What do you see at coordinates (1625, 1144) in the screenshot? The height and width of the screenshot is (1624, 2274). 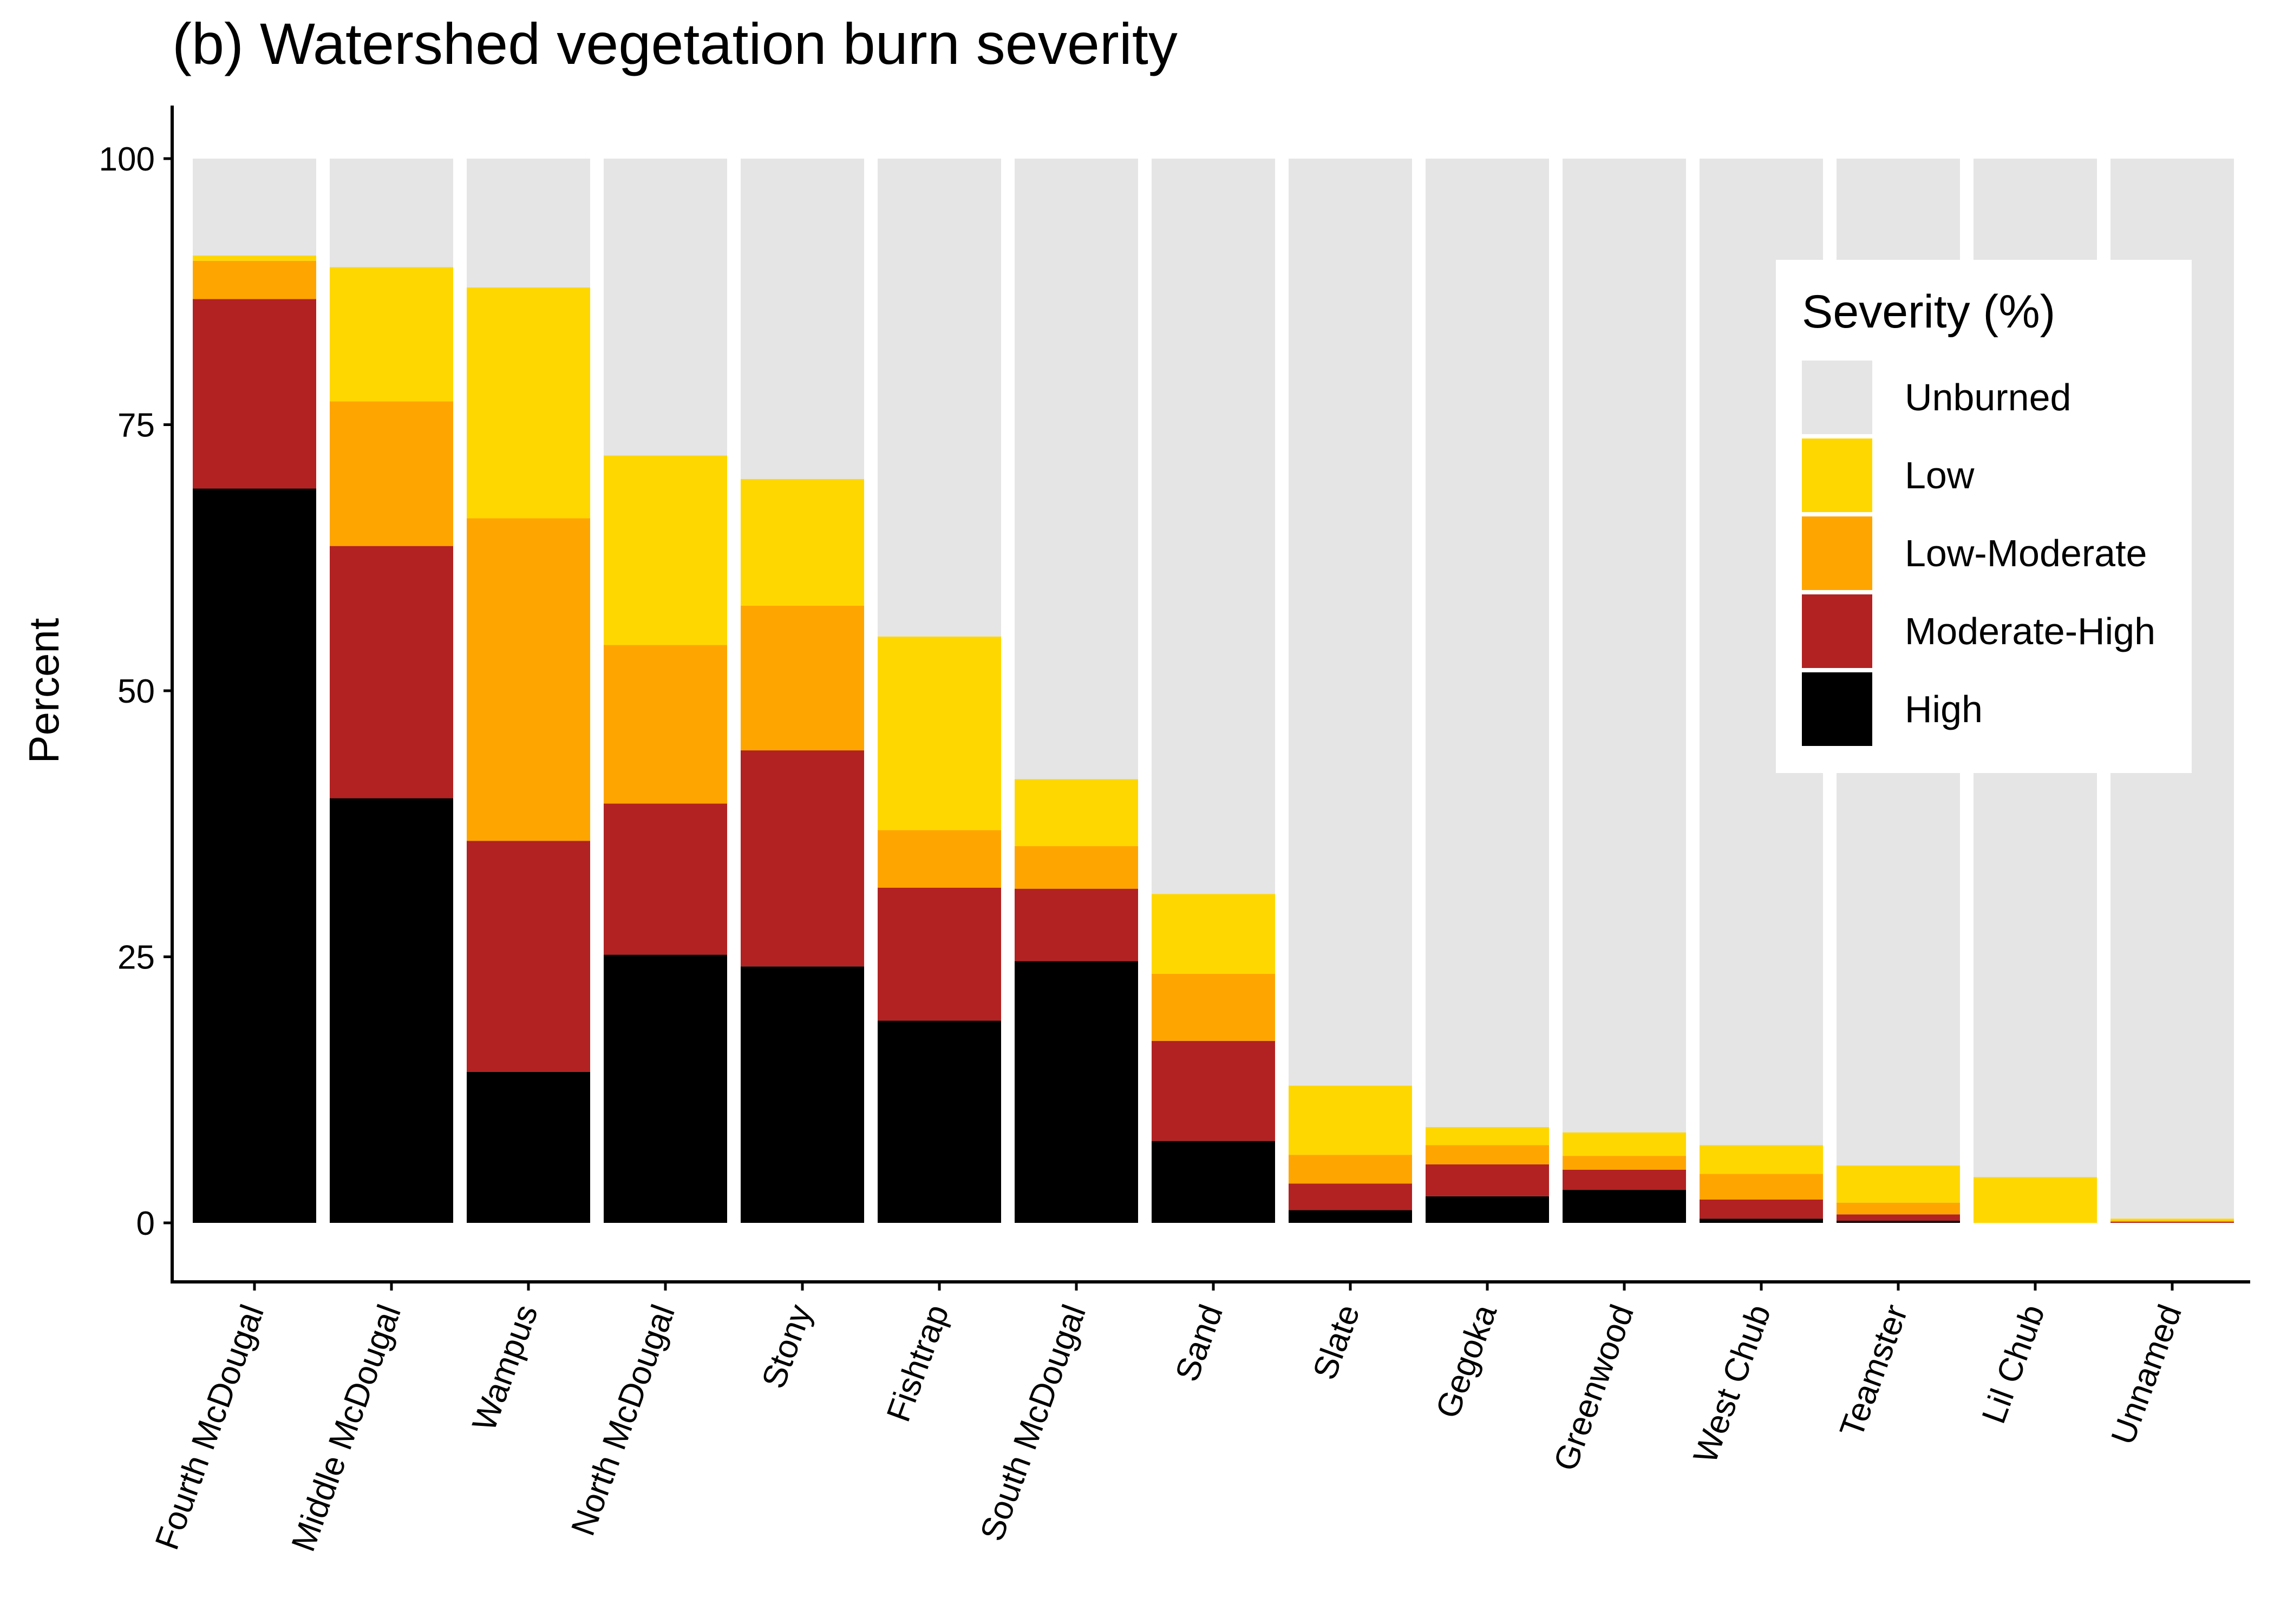 I see `bar-greenwood-low` at bounding box center [1625, 1144].